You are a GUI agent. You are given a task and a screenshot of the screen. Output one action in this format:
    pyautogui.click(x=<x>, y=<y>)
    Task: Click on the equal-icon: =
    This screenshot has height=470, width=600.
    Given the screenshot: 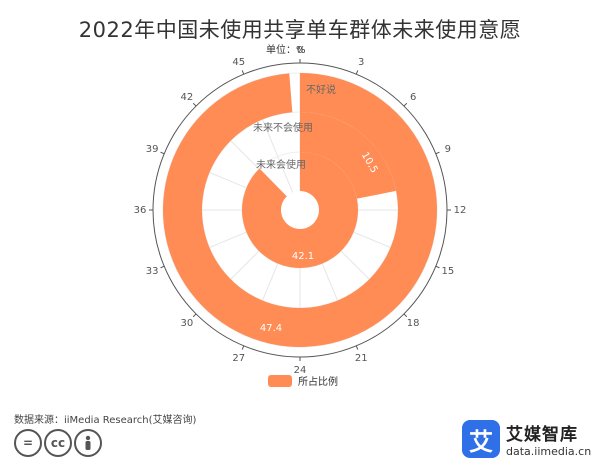 What is the action you would take?
    pyautogui.click(x=28, y=443)
    